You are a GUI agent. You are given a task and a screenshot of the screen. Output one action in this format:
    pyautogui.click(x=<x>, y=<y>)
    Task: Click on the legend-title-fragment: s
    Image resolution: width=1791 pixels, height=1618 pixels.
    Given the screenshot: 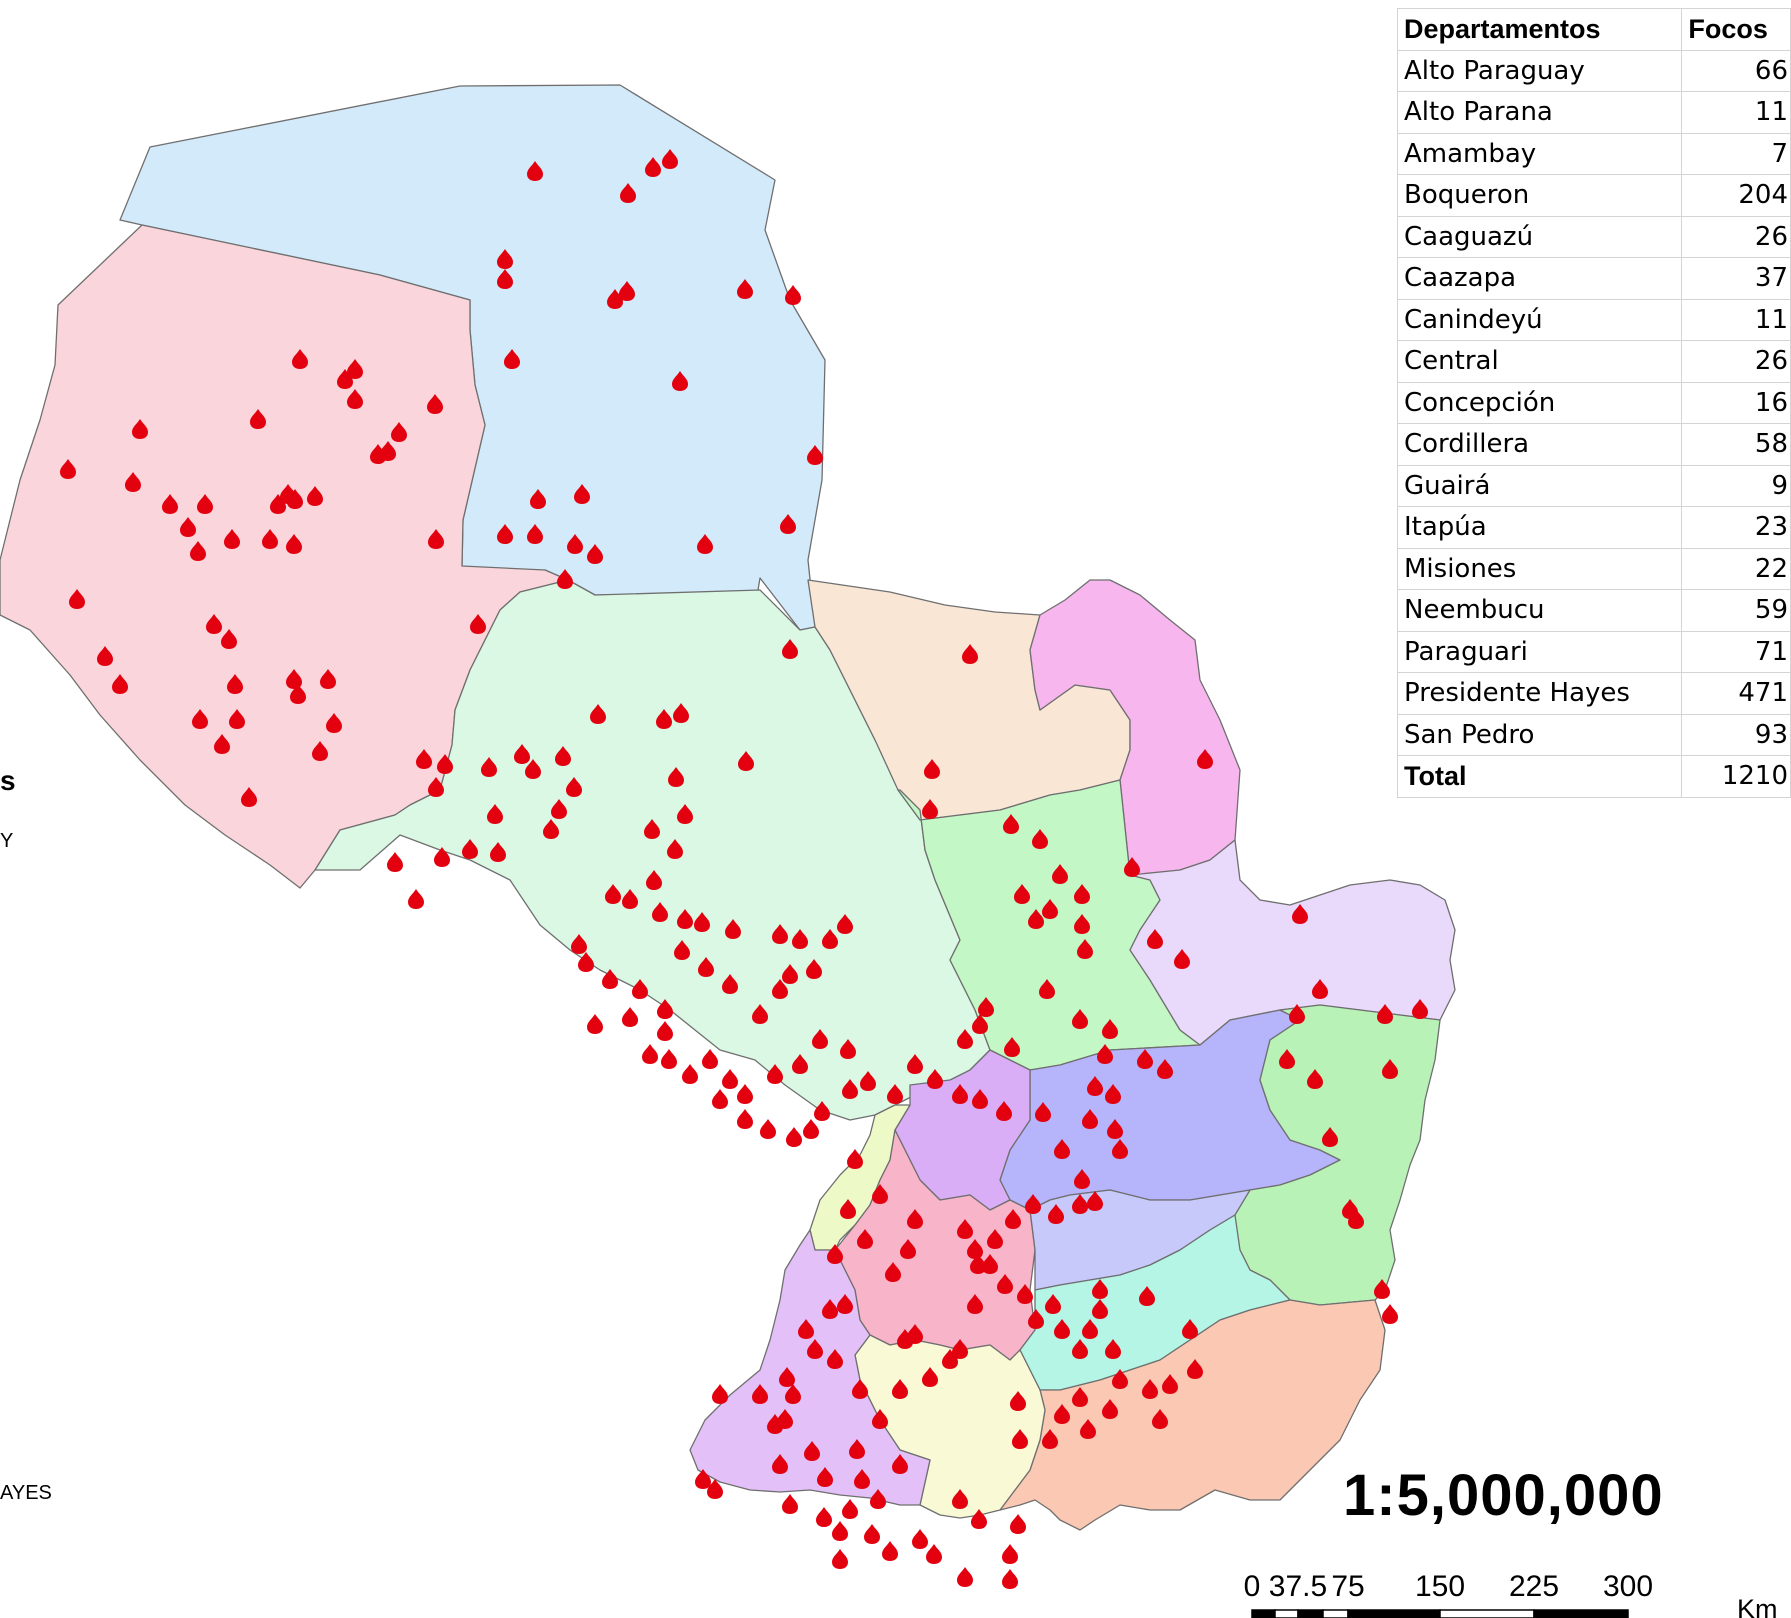 What is the action you would take?
    pyautogui.click(x=8, y=780)
    